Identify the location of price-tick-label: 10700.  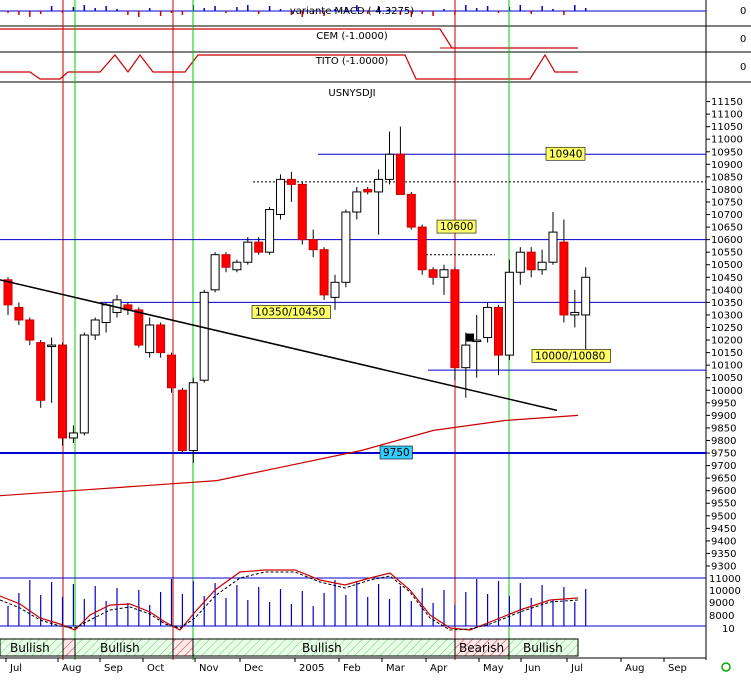
(727, 215).